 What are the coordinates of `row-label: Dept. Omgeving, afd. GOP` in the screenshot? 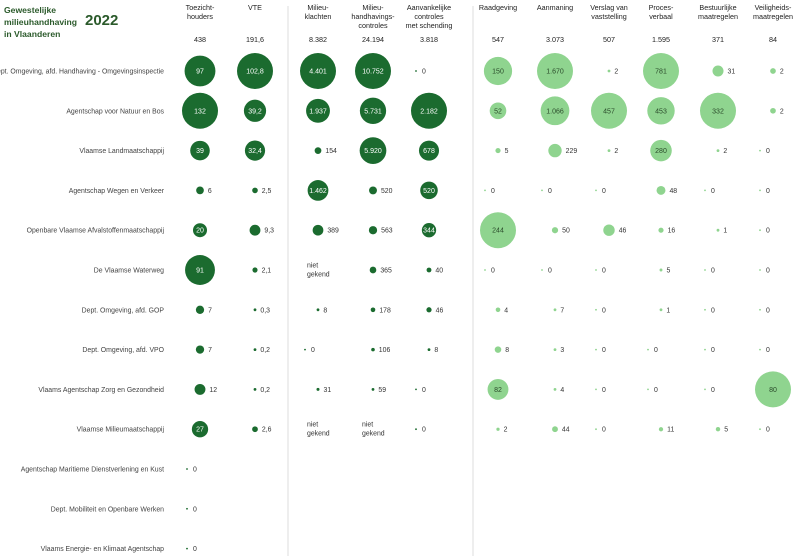 It's located at (123, 310).